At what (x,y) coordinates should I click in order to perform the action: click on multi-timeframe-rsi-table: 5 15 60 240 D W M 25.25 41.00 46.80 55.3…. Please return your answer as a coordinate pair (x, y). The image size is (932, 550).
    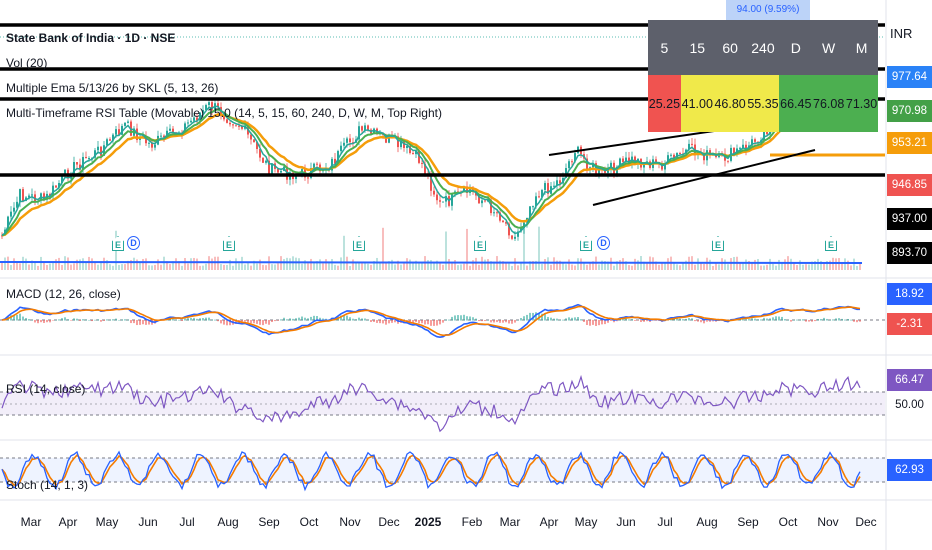
    Looking at the image, I should click on (763, 76).